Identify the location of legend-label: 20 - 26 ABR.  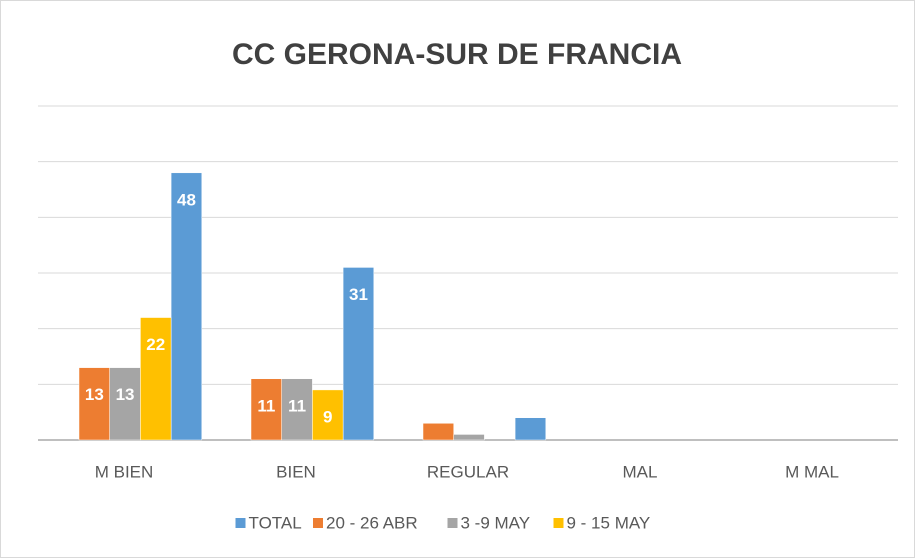
(372, 522).